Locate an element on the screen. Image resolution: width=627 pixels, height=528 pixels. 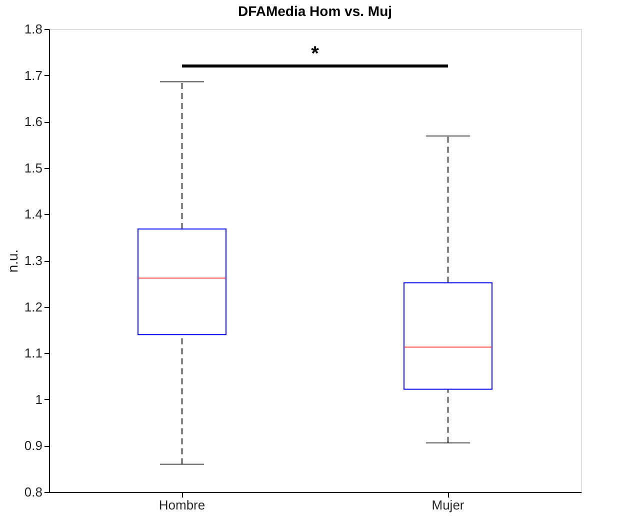
y-axis-title: n.u. is located at coordinates (12, 261).